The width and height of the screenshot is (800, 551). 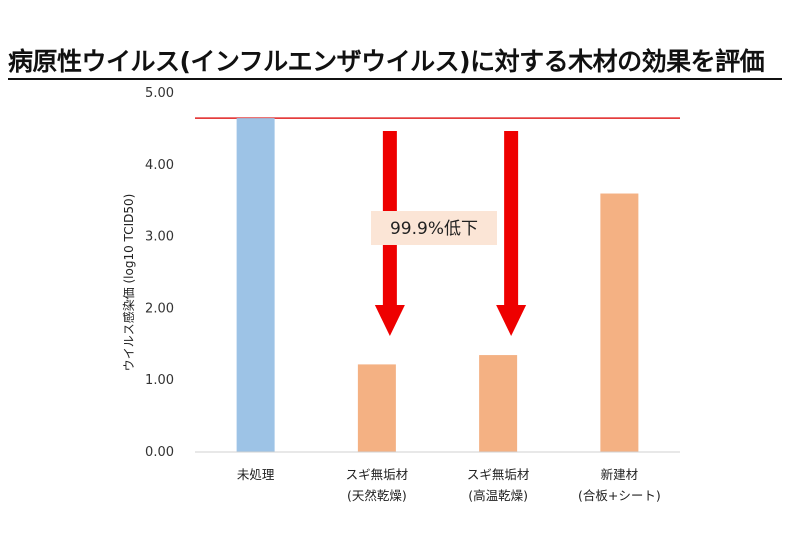 What do you see at coordinates (159, 380) in the screenshot?
I see `y-tick-label: 1.00` at bounding box center [159, 380].